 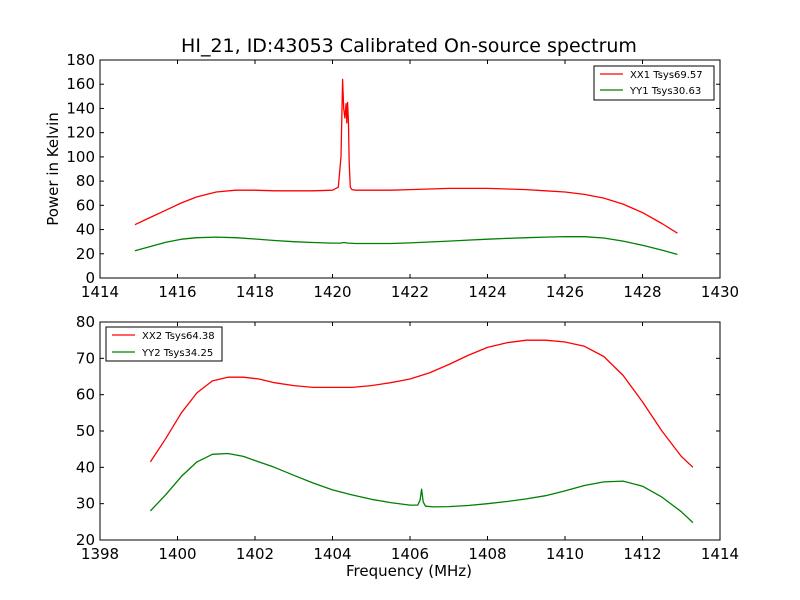 What do you see at coordinates (666, 75) in the screenshot?
I see `legend-label-xx1: XX1 Tsys69.57` at bounding box center [666, 75].